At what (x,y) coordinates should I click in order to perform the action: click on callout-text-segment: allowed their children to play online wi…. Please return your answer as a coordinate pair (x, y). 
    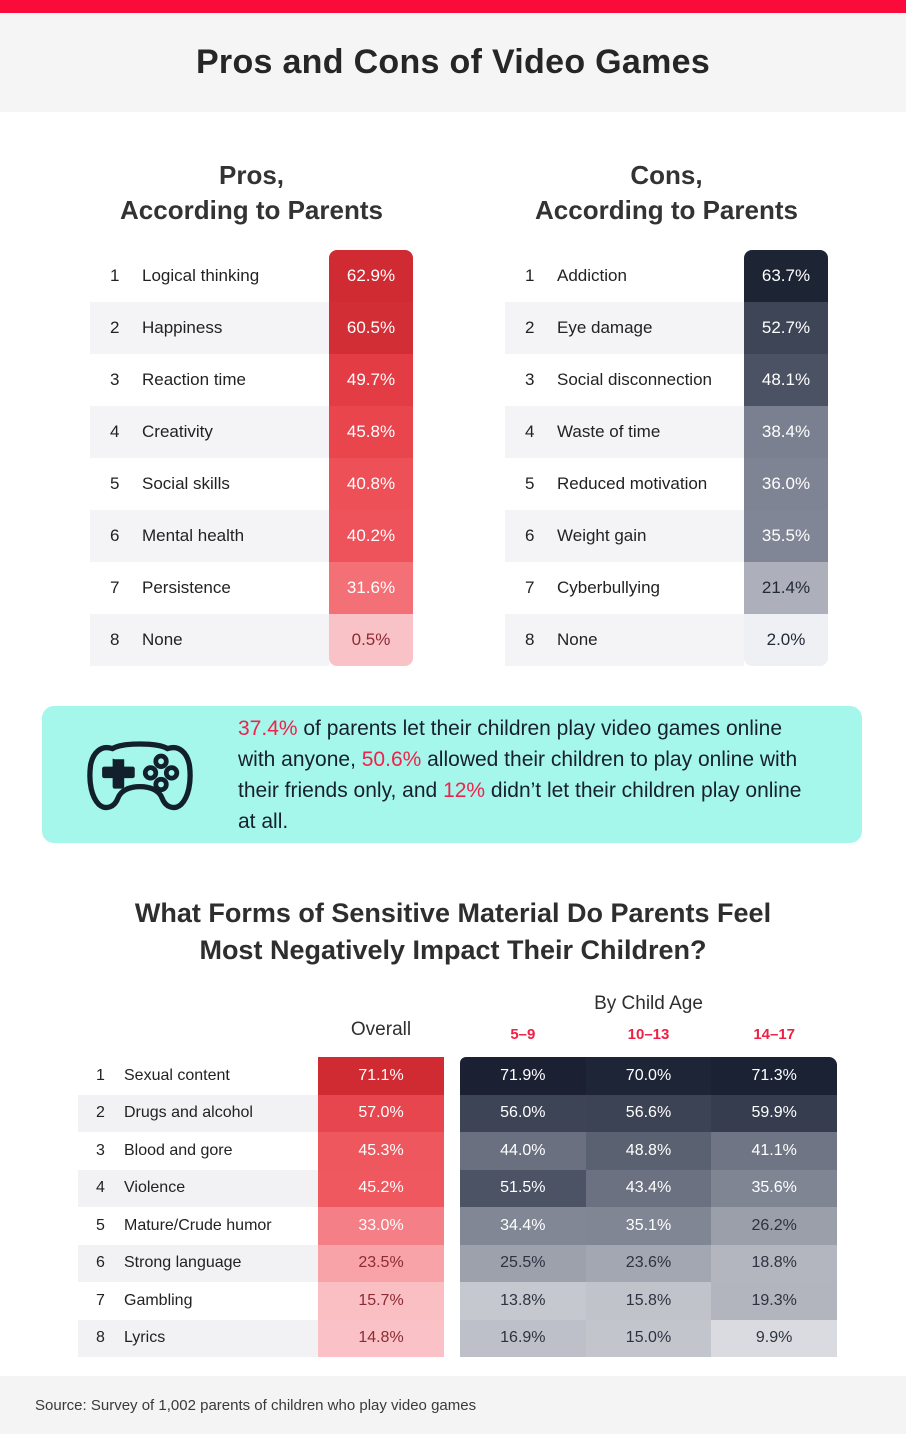
    Looking at the image, I should click on (518, 774).